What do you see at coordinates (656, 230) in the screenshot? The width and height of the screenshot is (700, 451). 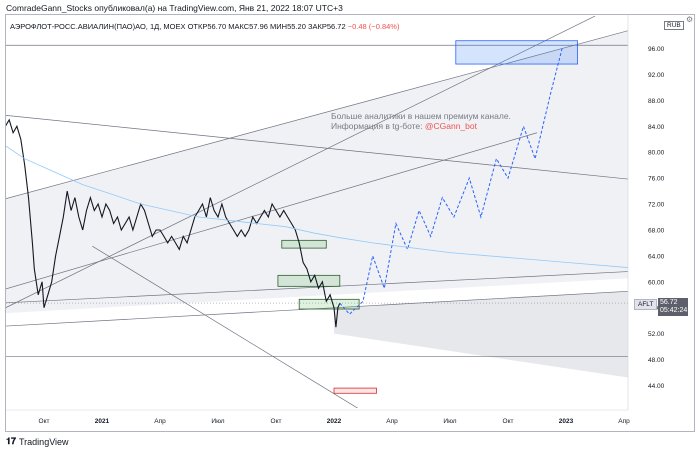 I see `y-tick-label: 68.00` at bounding box center [656, 230].